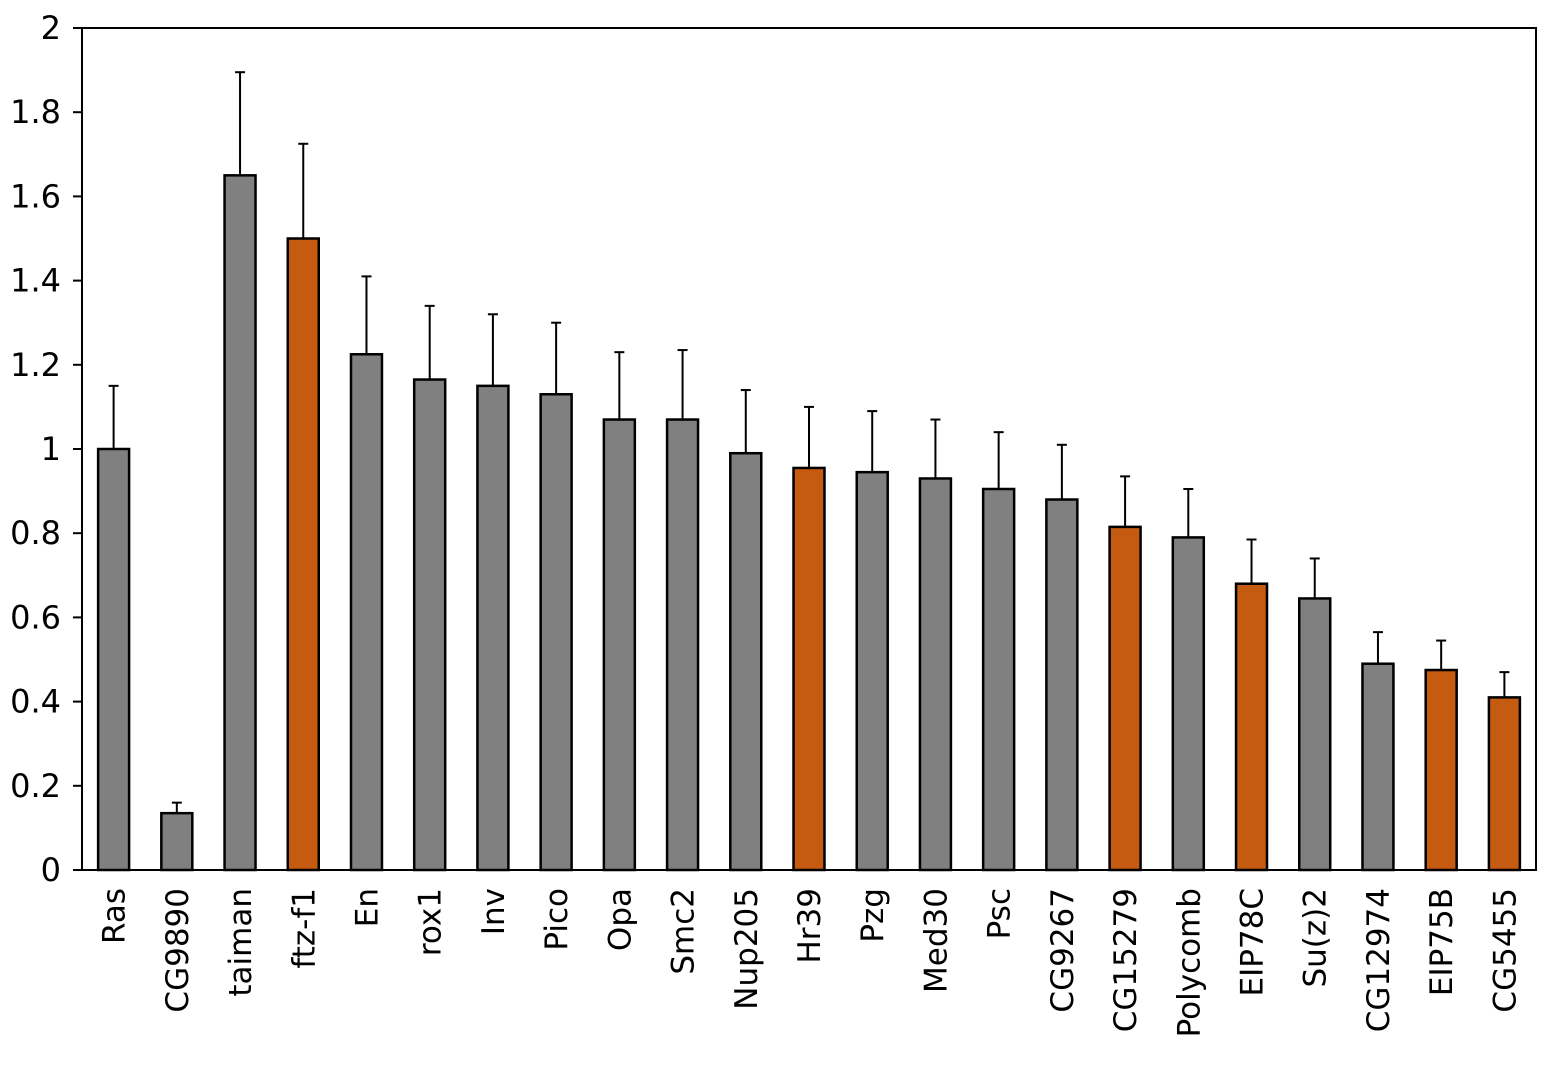 This screenshot has height=1077, width=1553. What do you see at coordinates (35, 702) in the screenshot?
I see `y-tick-label: 0.4` at bounding box center [35, 702].